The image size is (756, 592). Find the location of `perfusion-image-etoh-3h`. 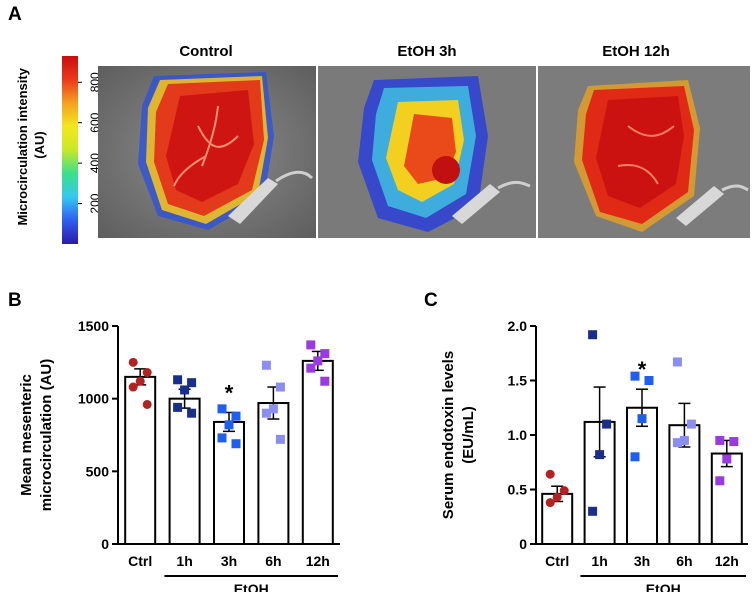

perfusion-image-etoh-3h is located at coordinates (427, 152).